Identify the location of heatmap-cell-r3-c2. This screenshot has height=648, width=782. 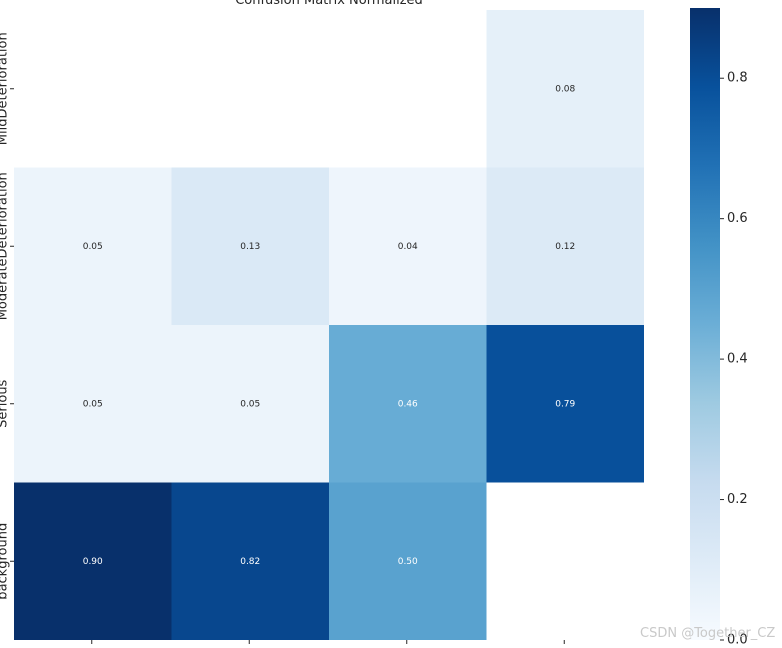
(408, 561).